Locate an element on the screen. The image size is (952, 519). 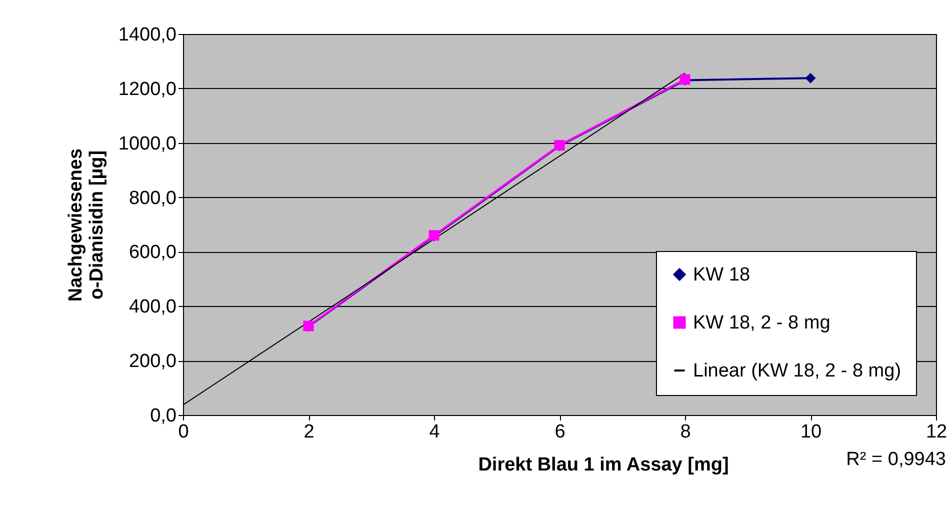
y-tick-label: 200,0 is located at coordinates (152, 361).